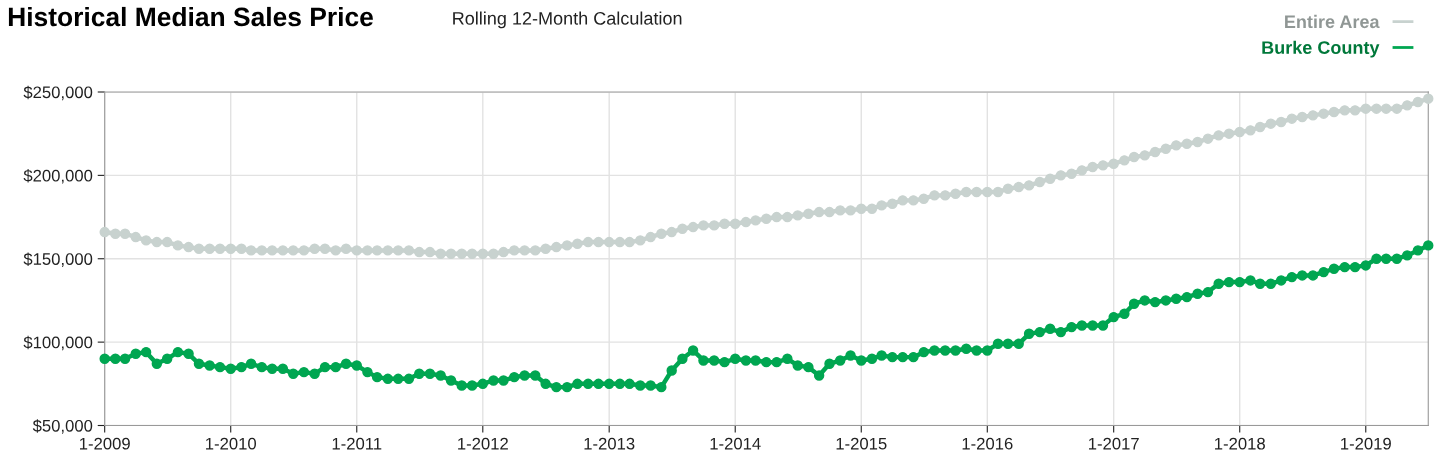 Image resolution: width=1434 pixels, height=460 pixels. Describe the element at coordinates (357, 443) in the screenshot. I see `x-tick-label: 1-2011` at that location.